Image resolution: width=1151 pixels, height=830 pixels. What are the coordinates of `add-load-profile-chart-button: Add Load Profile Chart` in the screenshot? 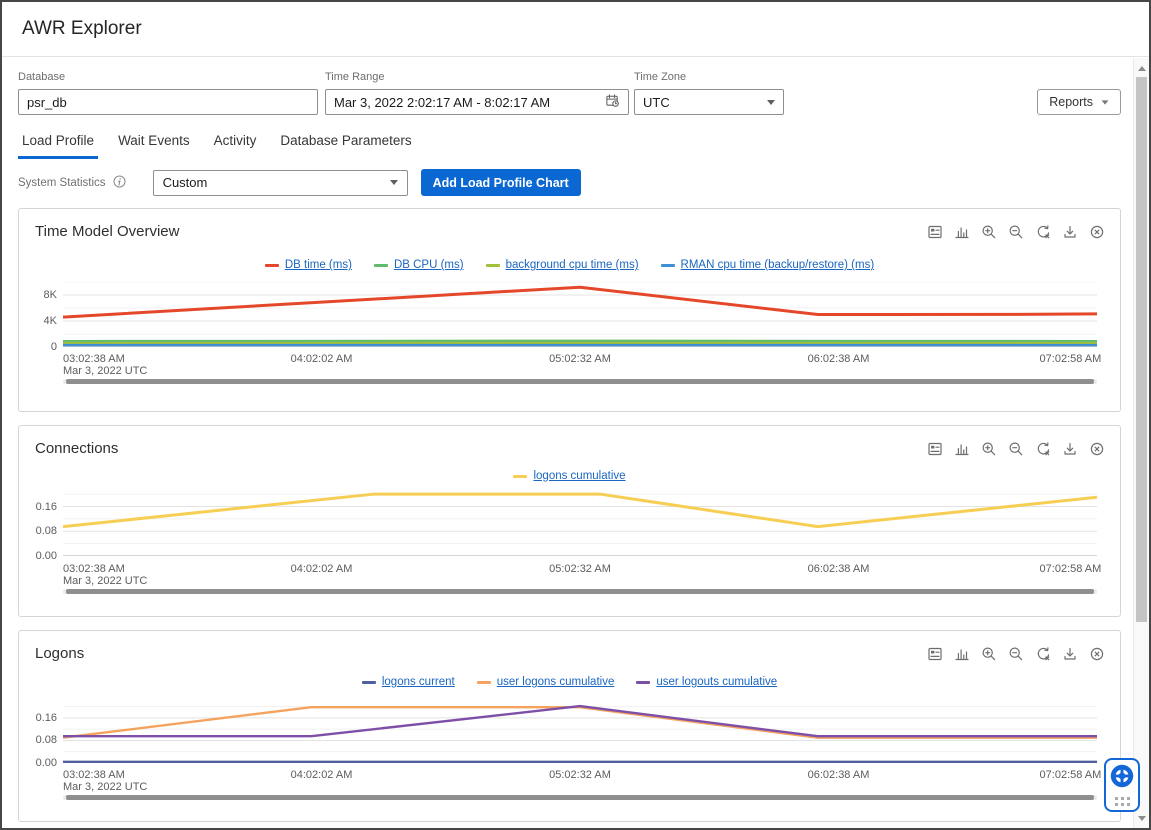 It's located at (500, 182).